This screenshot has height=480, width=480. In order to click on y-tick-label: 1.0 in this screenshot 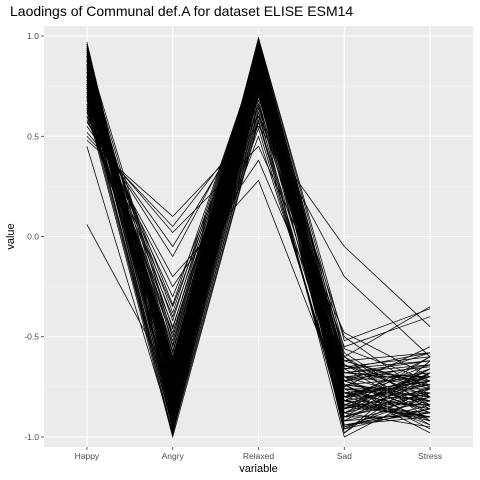, I will do `click(33, 36)`.